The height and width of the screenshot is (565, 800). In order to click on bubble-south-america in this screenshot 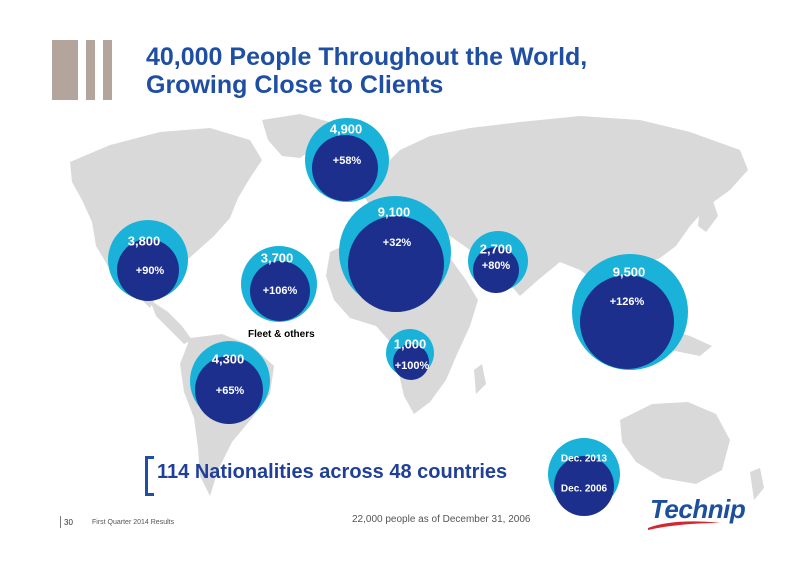, I will do `click(230, 382)`.